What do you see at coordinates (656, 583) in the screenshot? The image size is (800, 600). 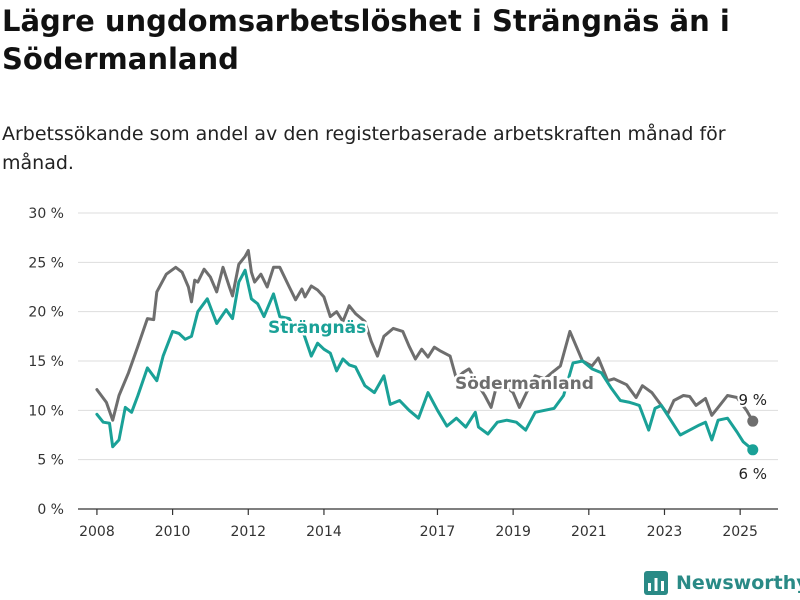 I see `bar-chart-icon` at bounding box center [656, 583].